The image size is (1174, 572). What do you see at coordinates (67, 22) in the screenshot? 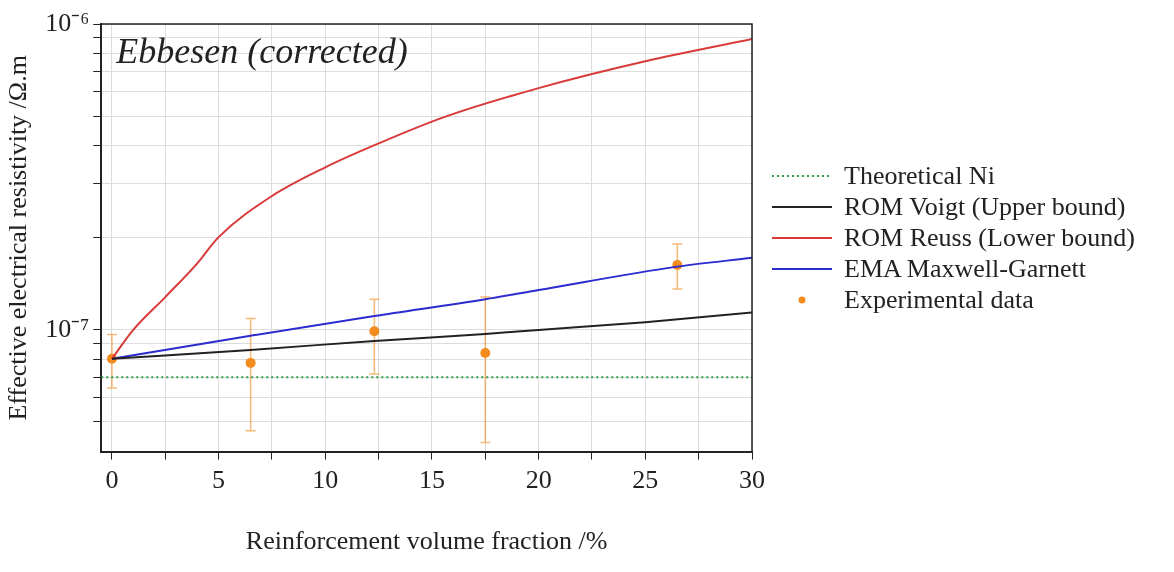
I see `y-tick-label: 10⁻⁶` at bounding box center [67, 22].